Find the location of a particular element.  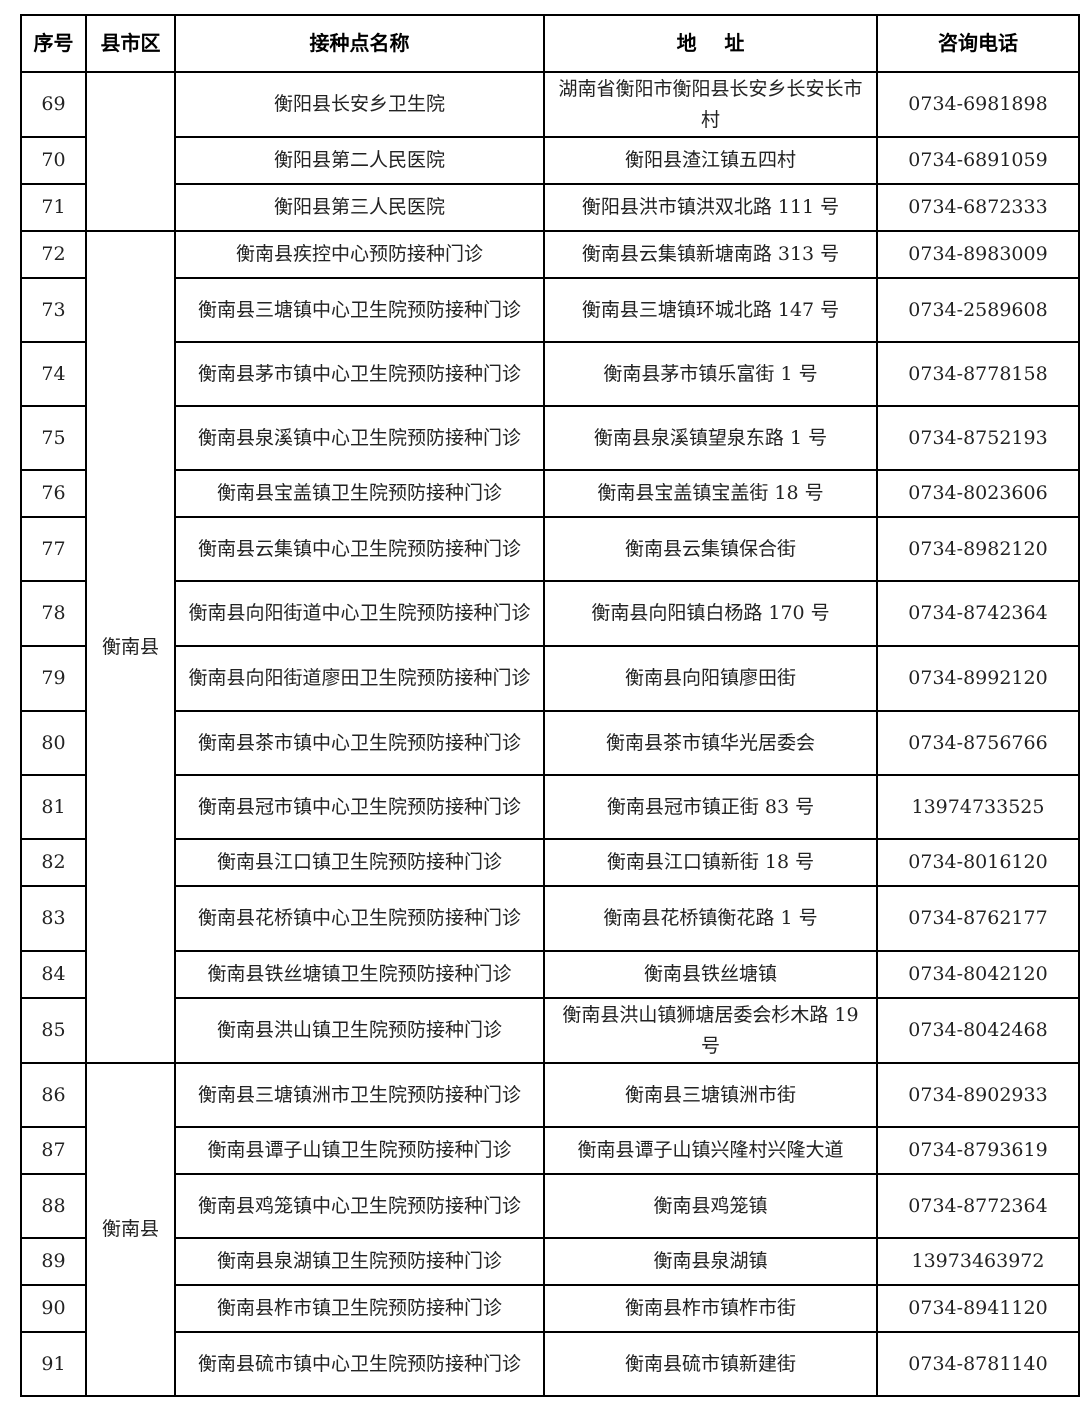

cell-site-name: 衡南县茶市镇中心卫生院预防接种门诊 is located at coordinates (359, 743).